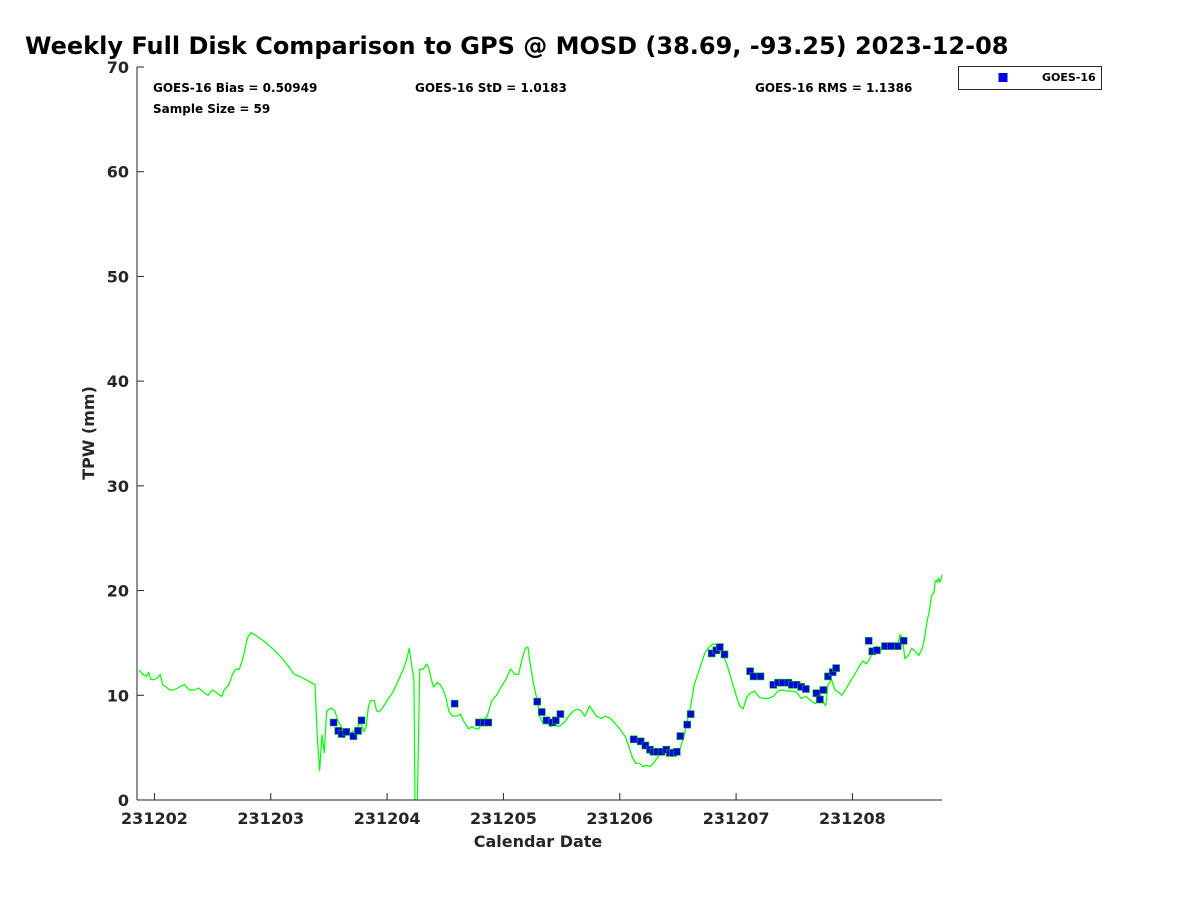 This screenshot has height=900, width=1200. I want to click on legend-label-goes16: GOES-16, so click(1069, 77).